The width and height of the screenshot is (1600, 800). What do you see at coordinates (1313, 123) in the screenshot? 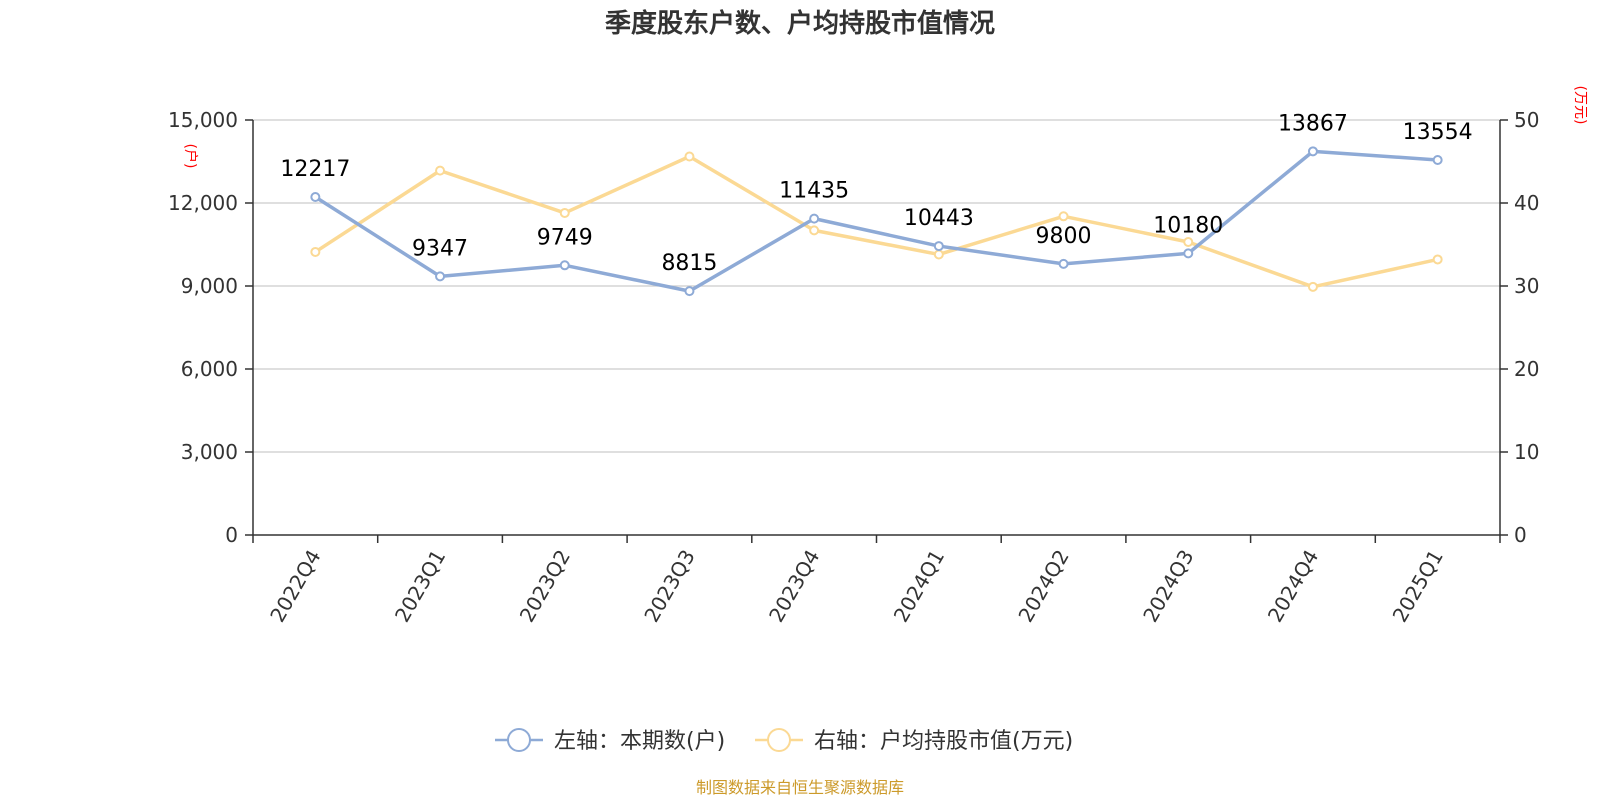
I see `data-label-shareholders: 13867` at bounding box center [1313, 123].